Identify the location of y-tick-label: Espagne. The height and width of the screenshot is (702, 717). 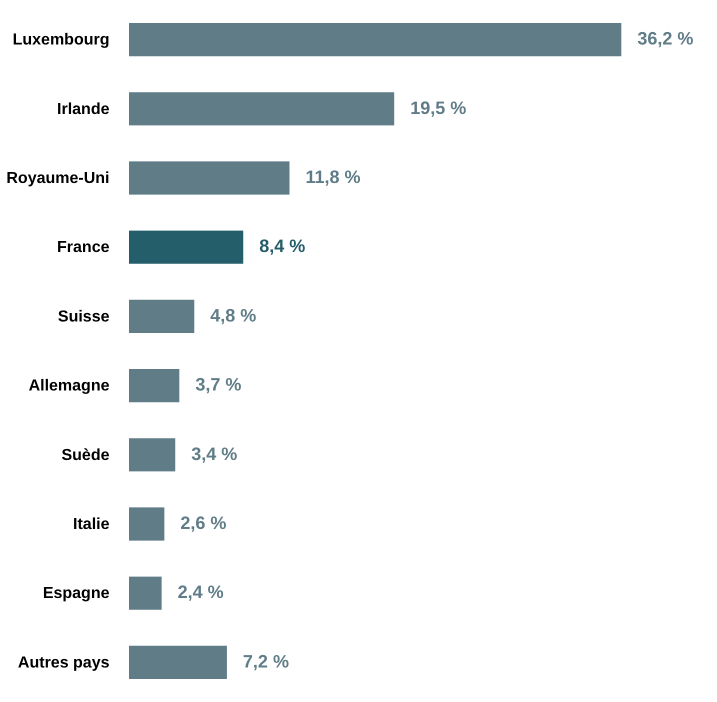
(76, 593).